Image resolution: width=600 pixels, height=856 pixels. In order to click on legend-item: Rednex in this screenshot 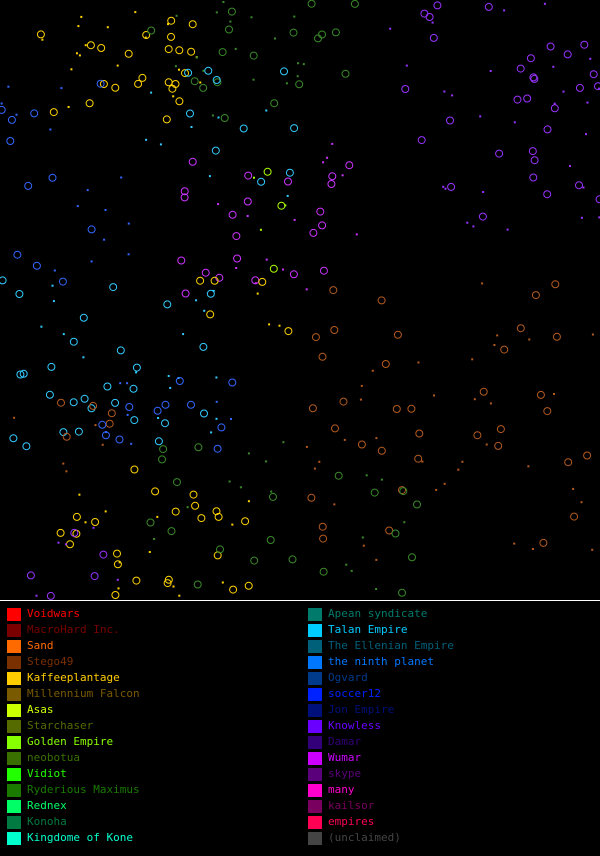, I will do `click(73, 806)`.